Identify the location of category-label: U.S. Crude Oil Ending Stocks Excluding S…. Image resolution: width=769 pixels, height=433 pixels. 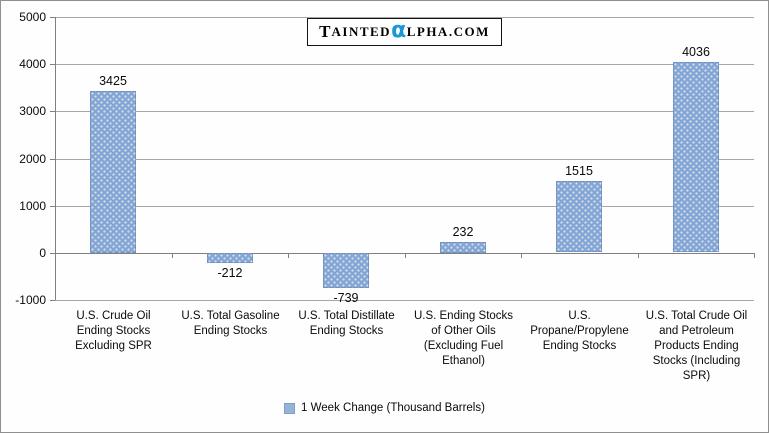
(113, 331).